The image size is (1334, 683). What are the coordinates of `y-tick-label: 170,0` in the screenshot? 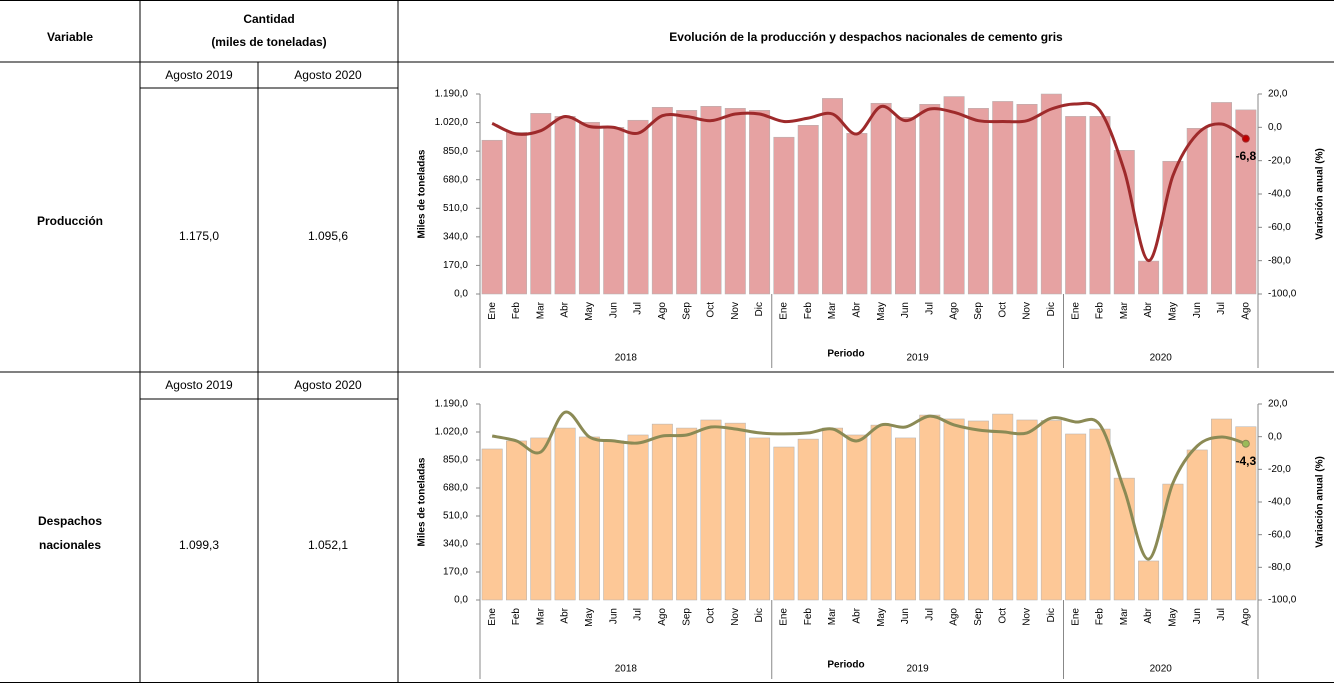 It's located at (455, 265).